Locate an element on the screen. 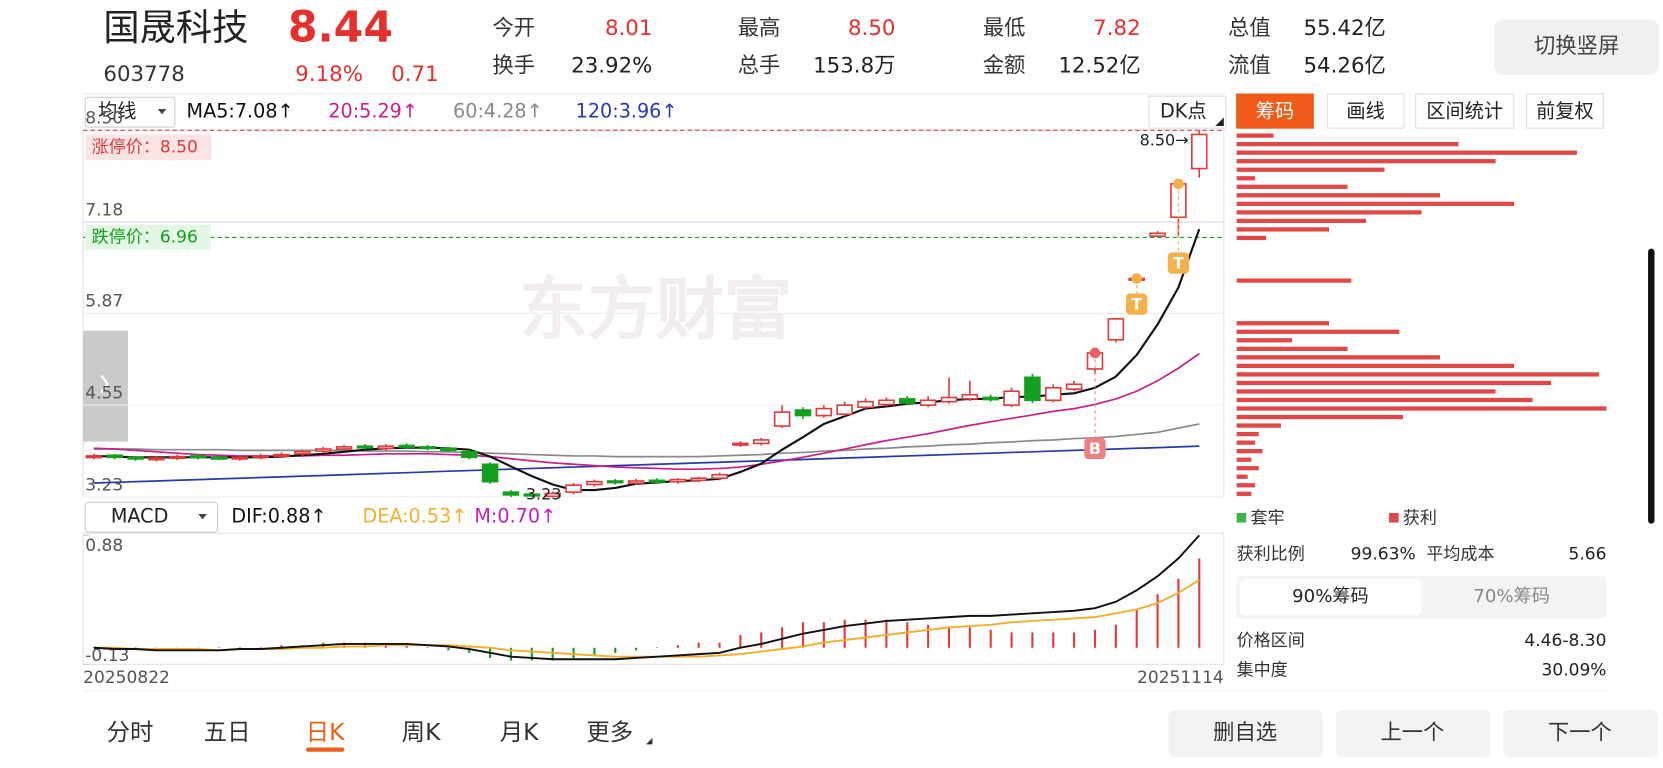 Image resolution: width=1663 pixels, height=768 pixels. macd-tick-label: -0.13 is located at coordinates (107, 656).